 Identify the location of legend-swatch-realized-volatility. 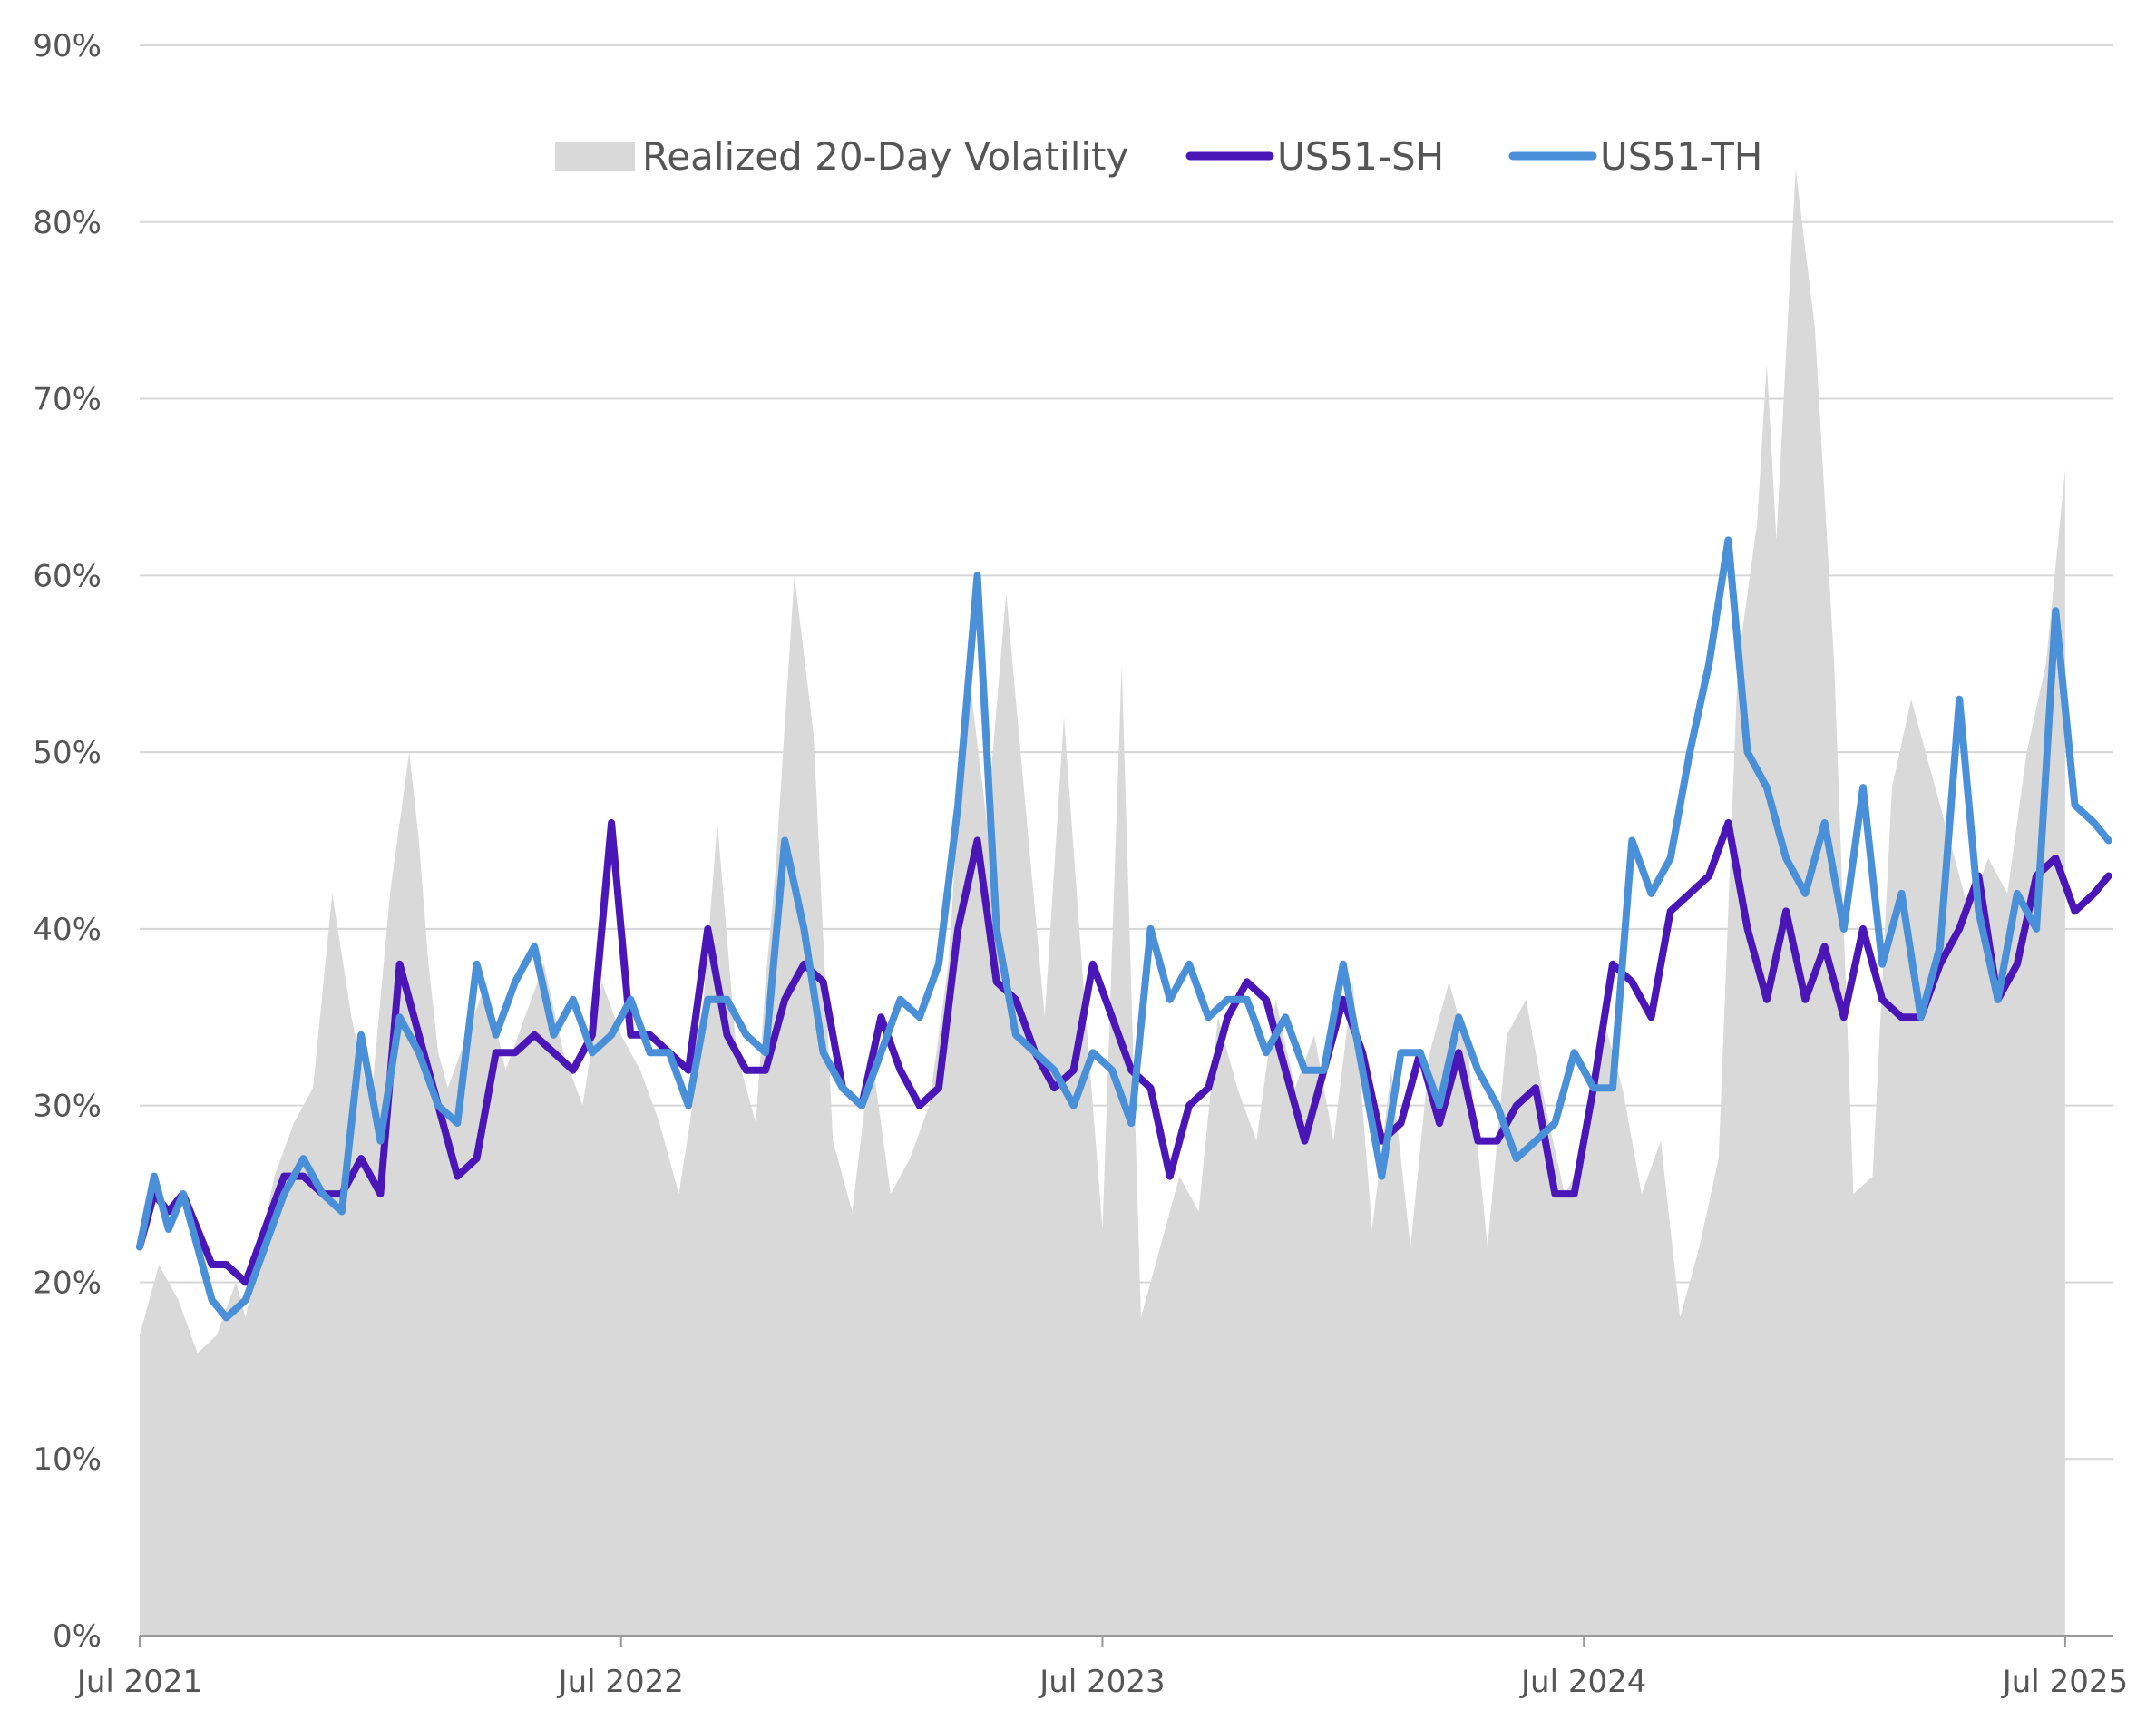
(595, 156).